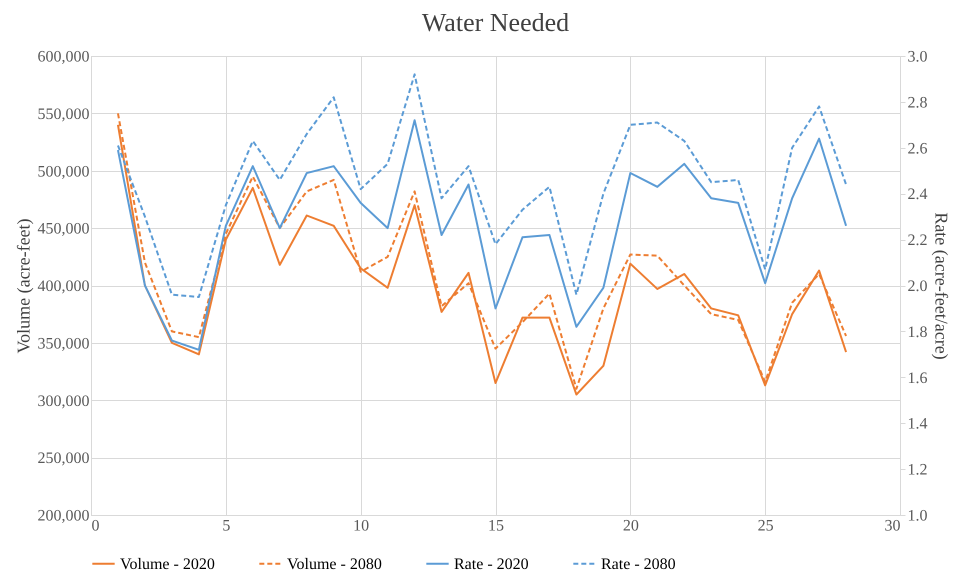 The width and height of the screenshot is (964, 582). What do you see at coordinates (167, 564) in the screenshot?
I see `legend-label: Volume - 2020` at bounding box center [167, 564].